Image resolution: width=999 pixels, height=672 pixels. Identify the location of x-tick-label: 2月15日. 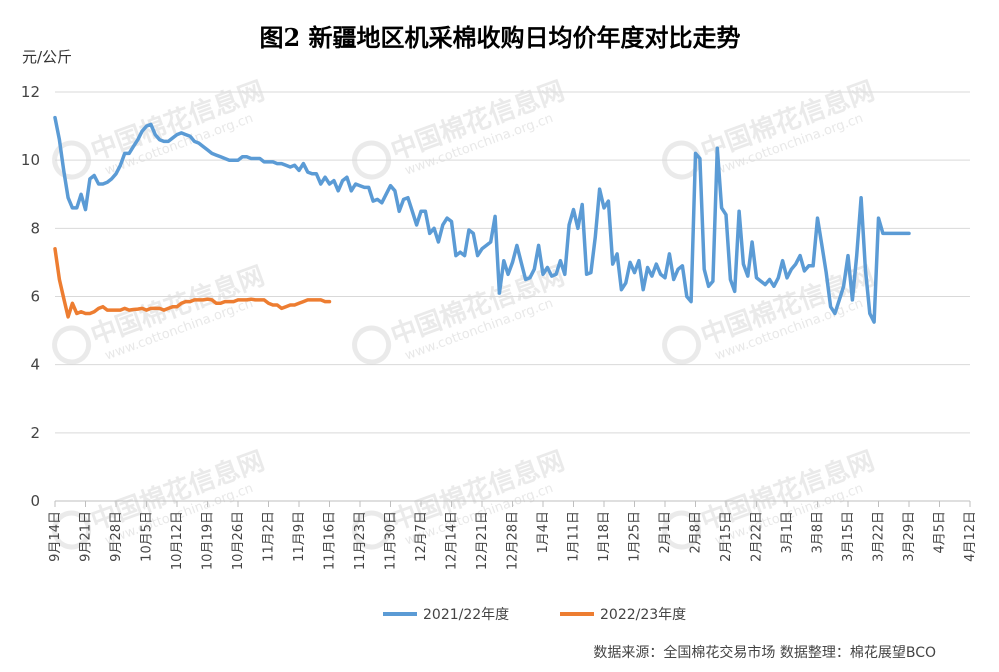
(726, 536).